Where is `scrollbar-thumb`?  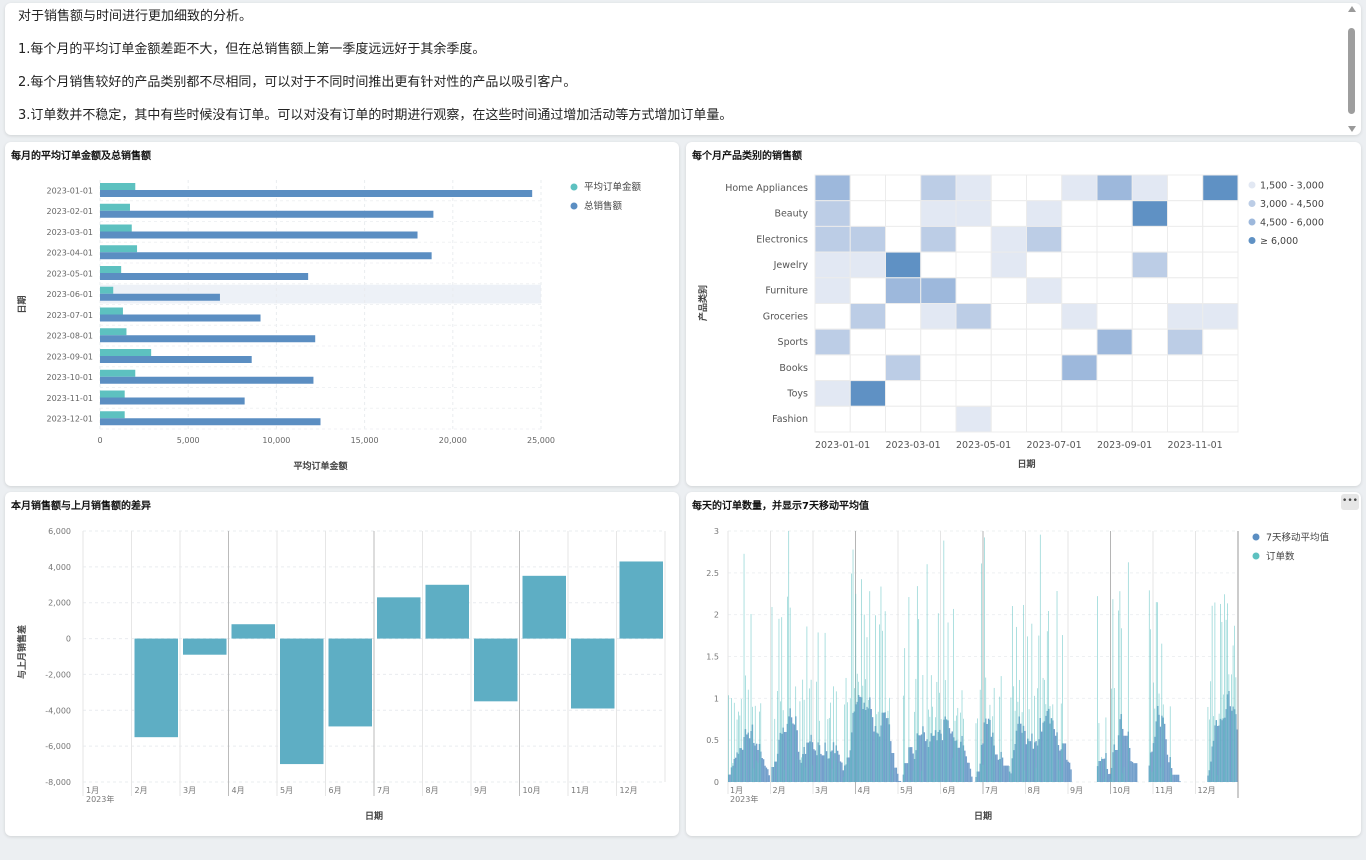 scrollbar-thumb is located at coordinates (1351, 71).